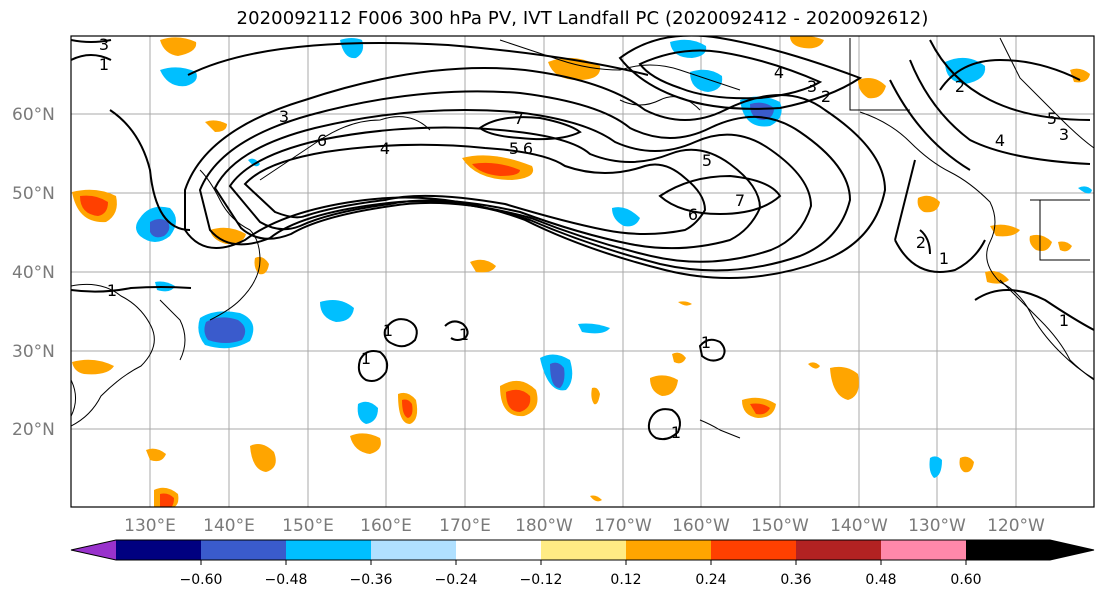 The height and width of the screenshot is (601, 1105). I want to click on lat-label: 40°N, so click(33, 273).